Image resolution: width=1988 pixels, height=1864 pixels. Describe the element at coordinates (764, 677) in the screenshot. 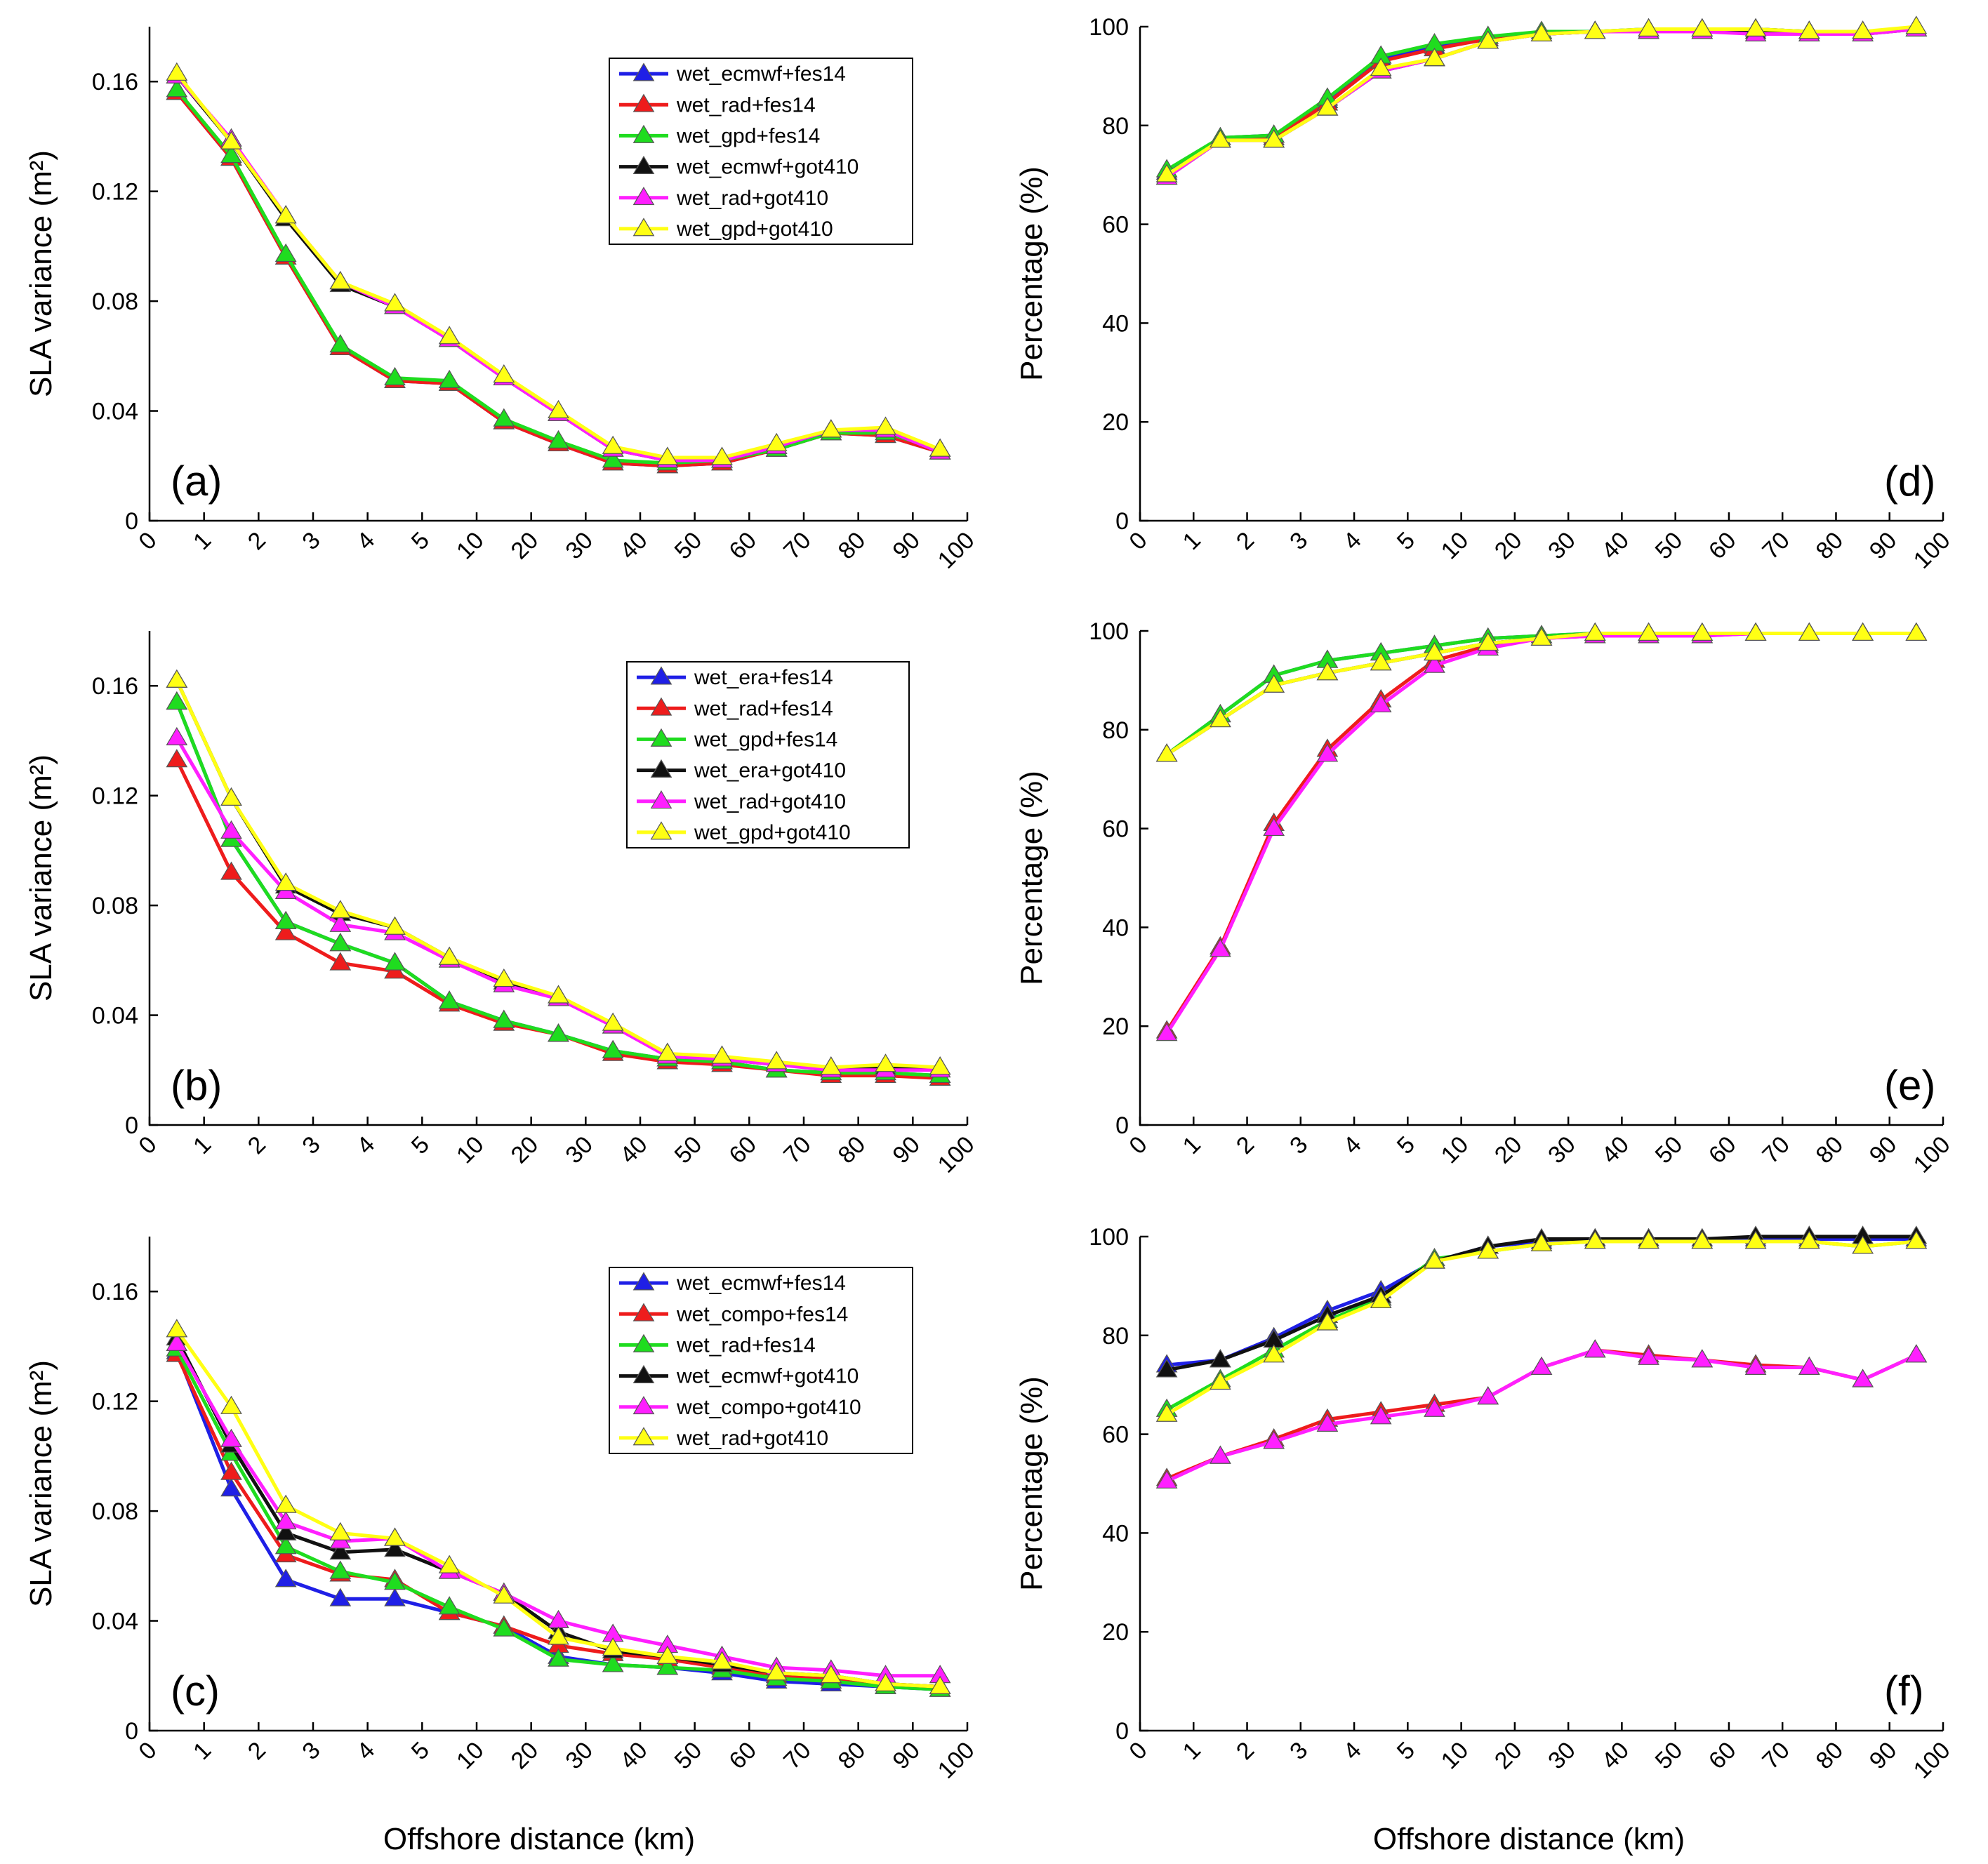

I see `legend-label: wet_era+fes14` at that location.